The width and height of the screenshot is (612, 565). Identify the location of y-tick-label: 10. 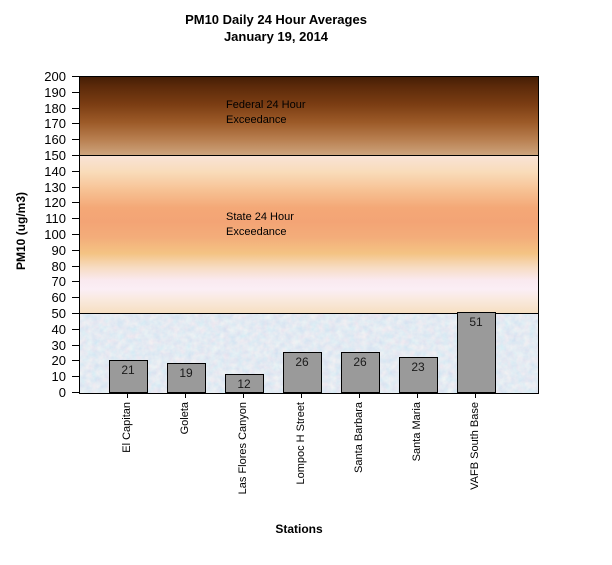
(58, 377).